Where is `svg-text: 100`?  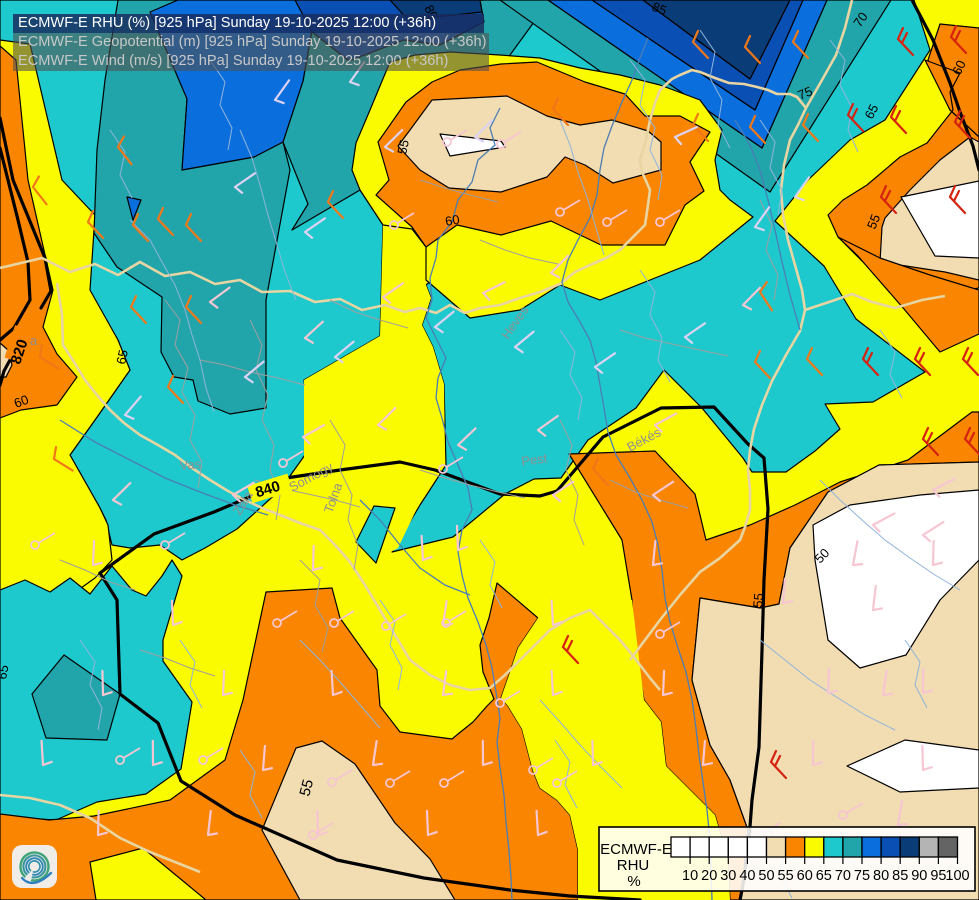
svg-text: 100 is located at coordinates (957, 876).